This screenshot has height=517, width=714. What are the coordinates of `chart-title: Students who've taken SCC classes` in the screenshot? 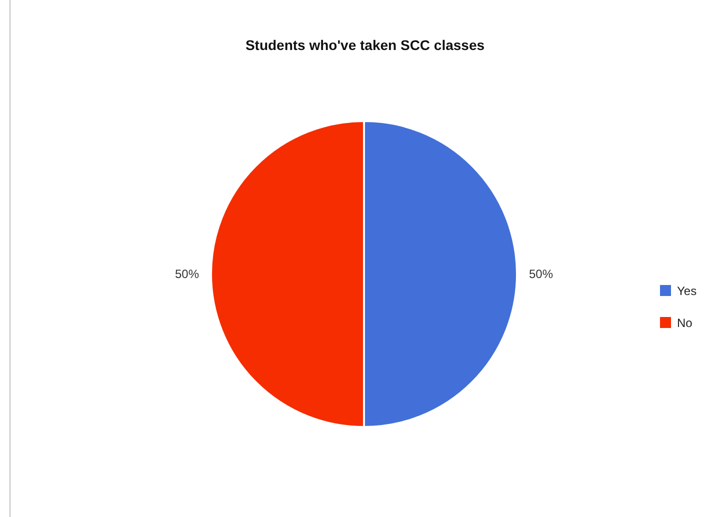 It's located at (365, 45).